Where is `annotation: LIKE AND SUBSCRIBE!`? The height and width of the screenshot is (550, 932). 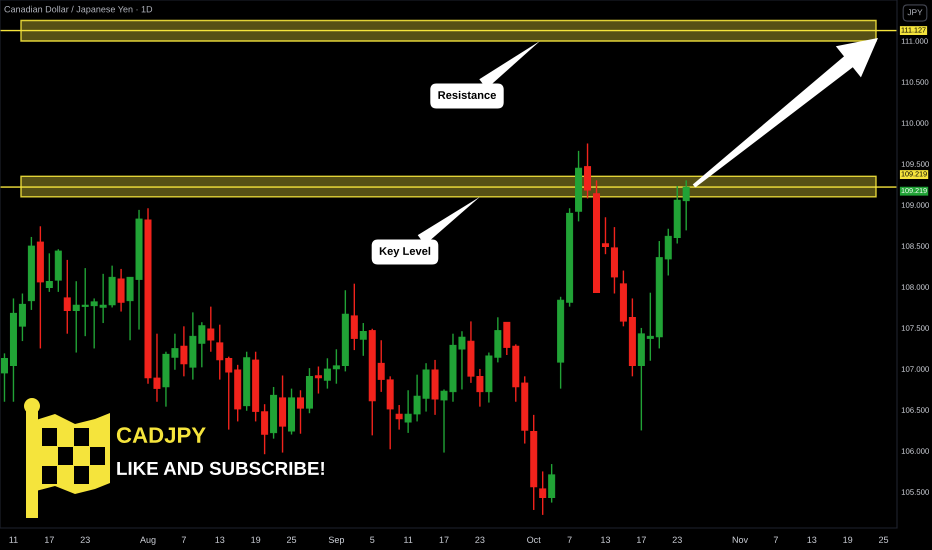 annotation: LIKE AND SUBSCRIBE! is located at coordinates (220, 469).